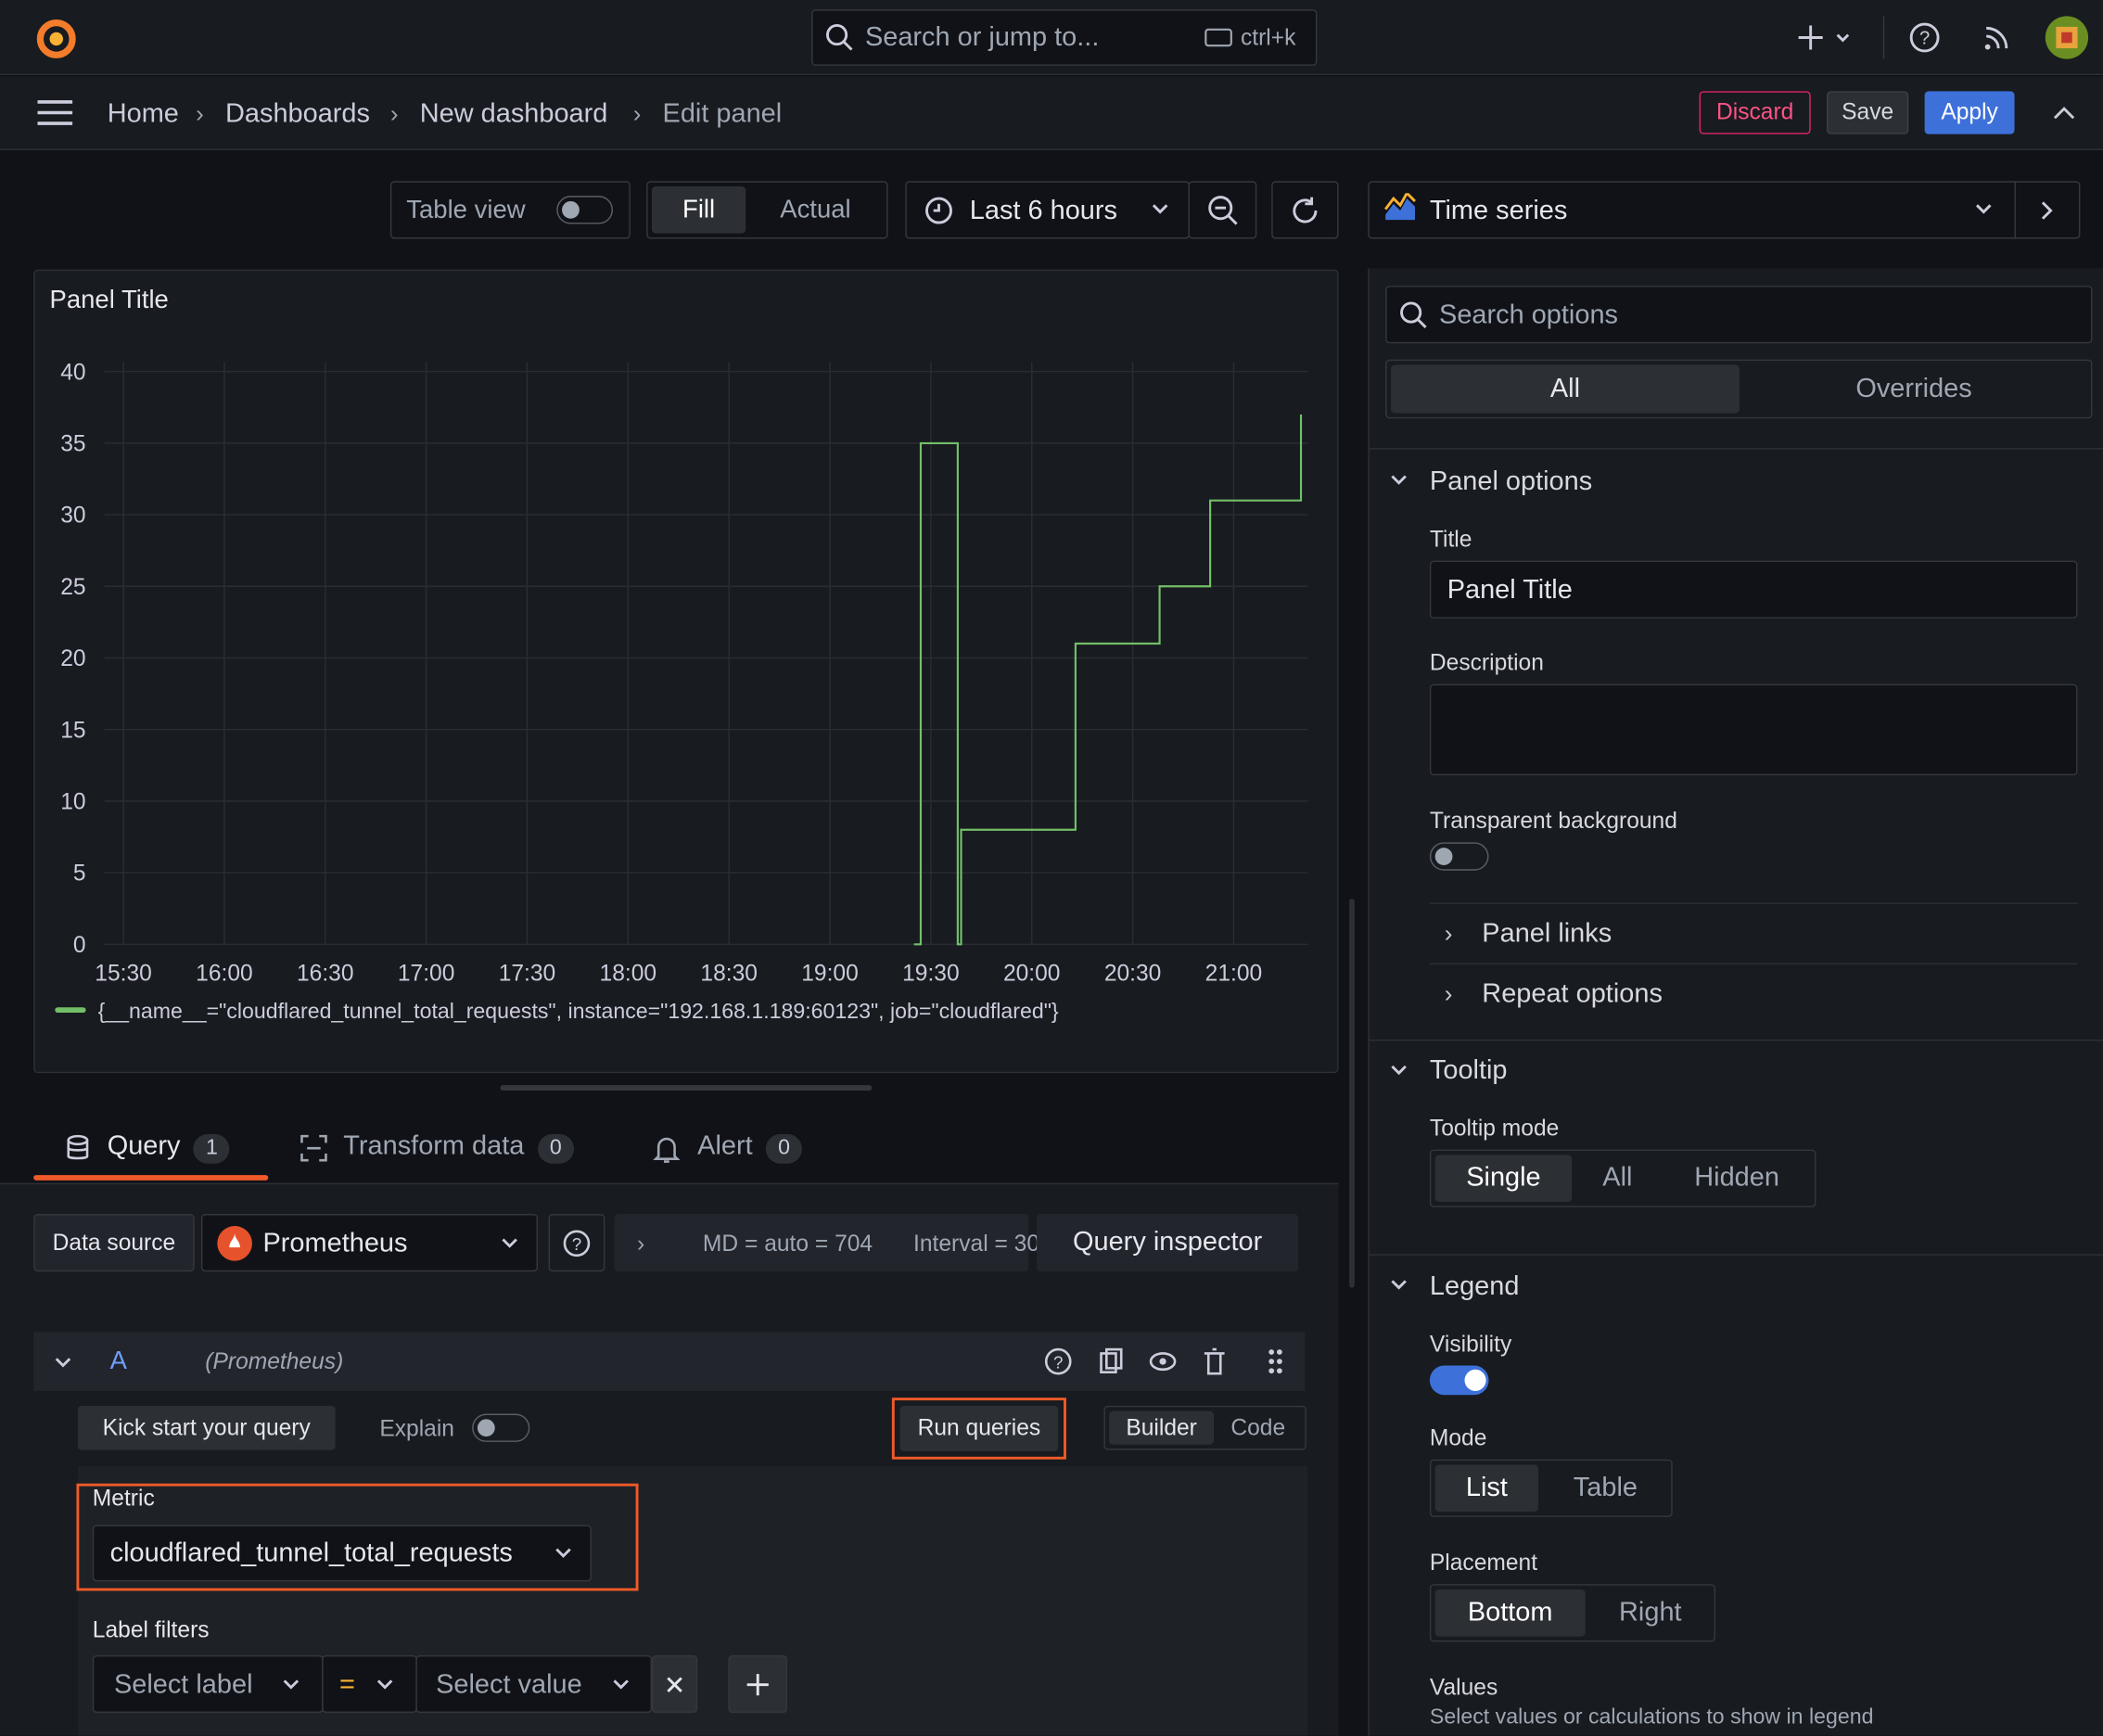  What do you see at coordinates (1064, 37) in the screenshot?
I see `search-box` at bounding box center [1064, 37].